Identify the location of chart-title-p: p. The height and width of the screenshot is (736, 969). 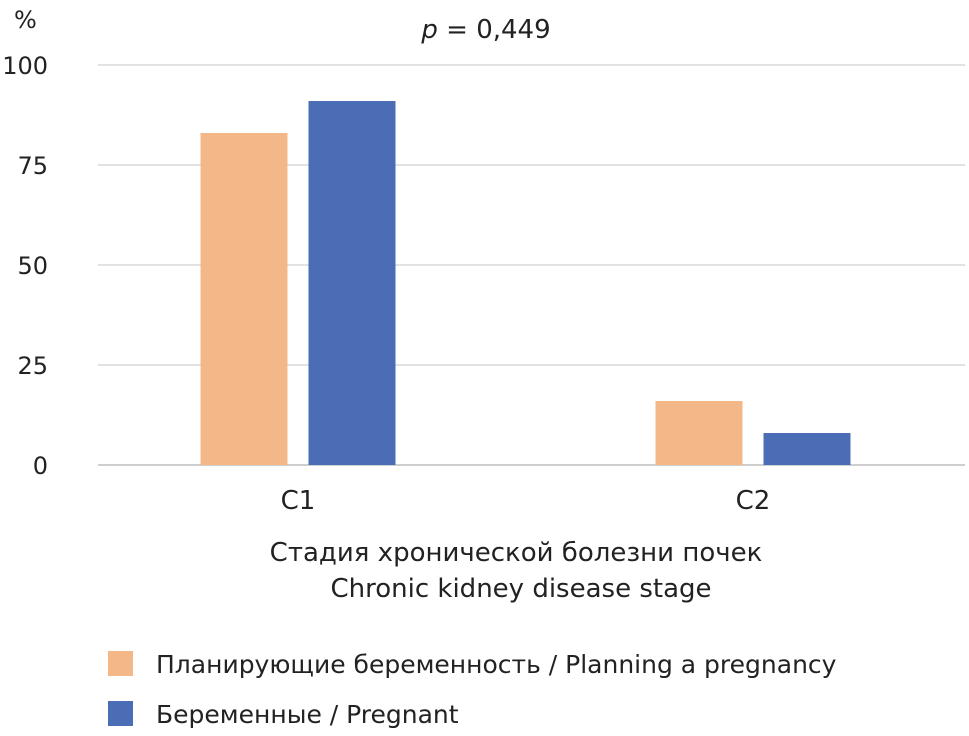
(429, 30).